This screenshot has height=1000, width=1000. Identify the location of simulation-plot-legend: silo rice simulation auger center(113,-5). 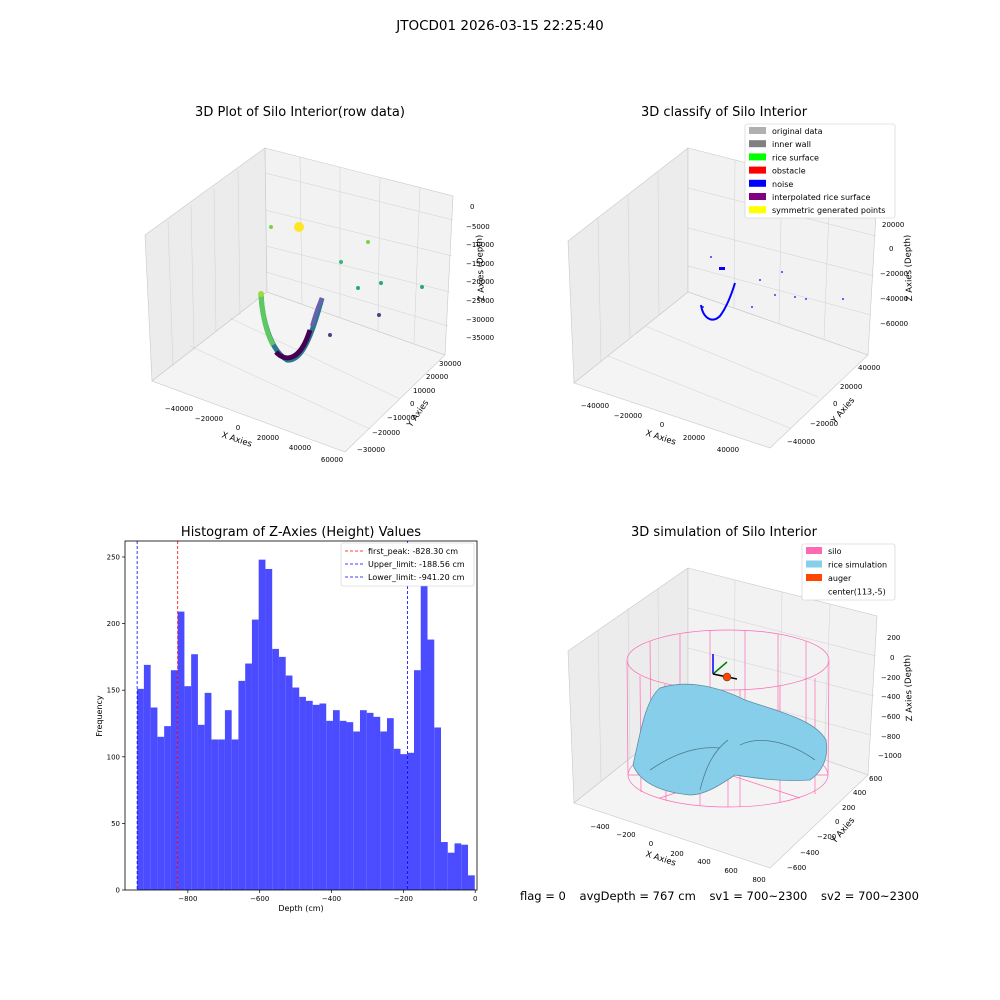
(848, 572).